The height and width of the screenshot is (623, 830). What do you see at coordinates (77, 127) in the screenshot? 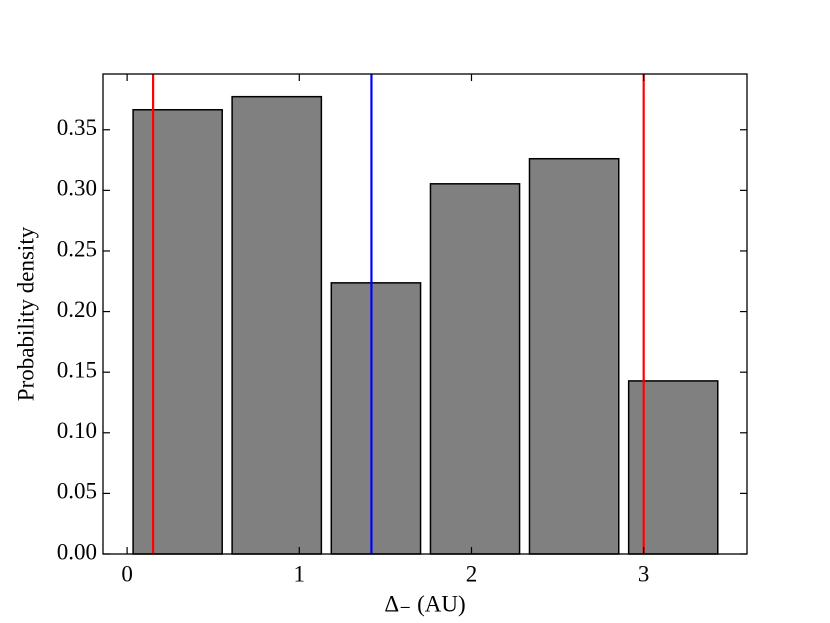
I see `y-tick-label: 0.35` at bounding box center [77, 127].